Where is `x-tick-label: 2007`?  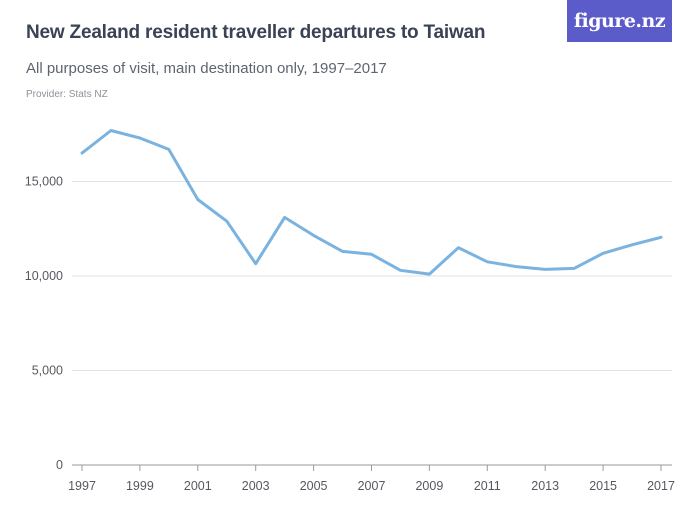
x-tick-label: 2007 is located at coordinates (372, 486).